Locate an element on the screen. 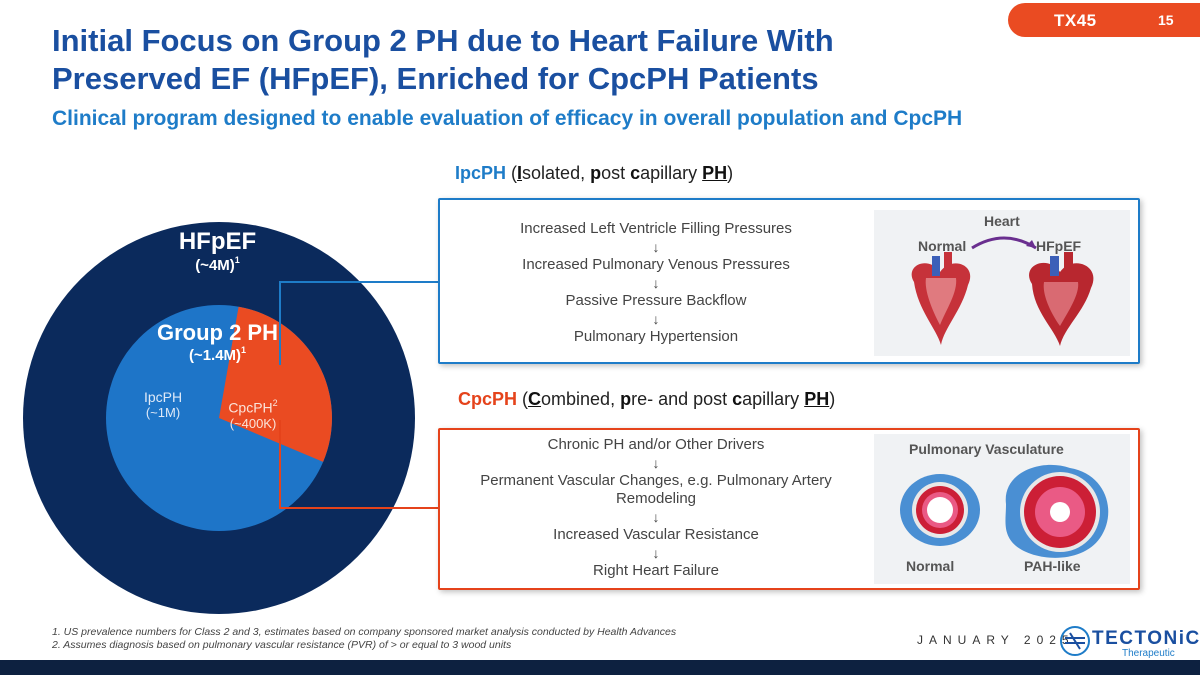 Image resolution: width=1200 pixels, height=675 pixels. group2-ph-label: Group 2 PH is located at coordinates (217, 332).